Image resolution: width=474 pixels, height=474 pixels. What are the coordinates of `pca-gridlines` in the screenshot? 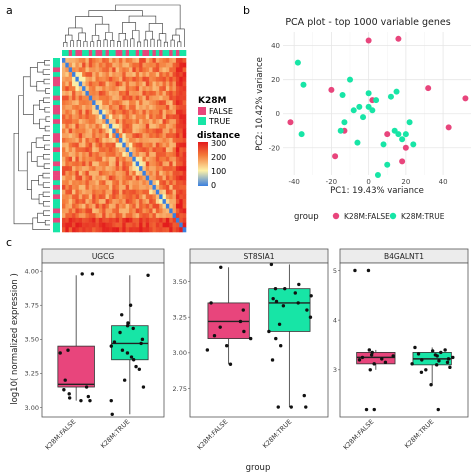 It's located at (377, 103).